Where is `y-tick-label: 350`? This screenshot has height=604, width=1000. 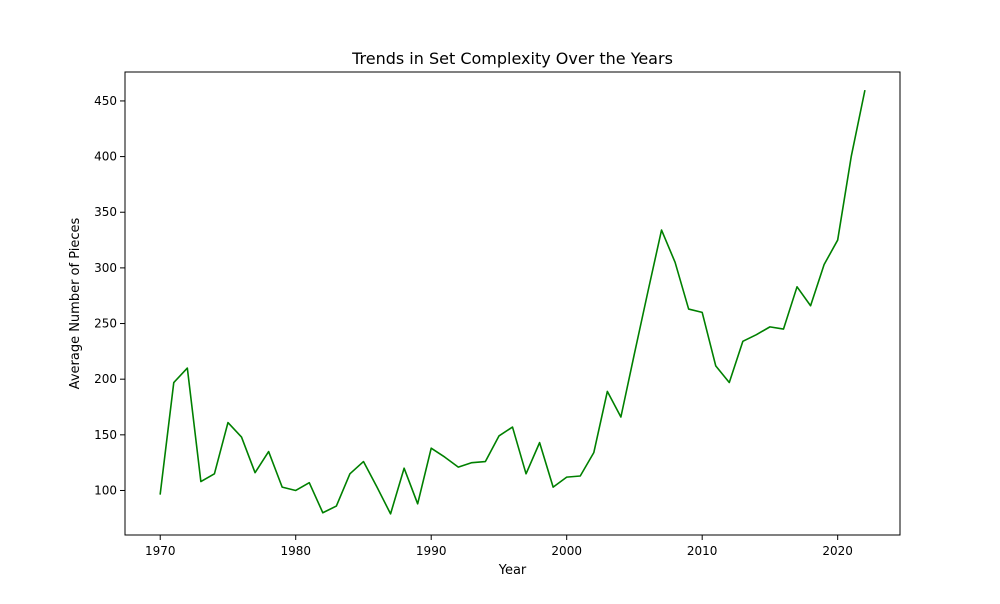 y-tick-label: 350 is located at coordinates (105, 212).